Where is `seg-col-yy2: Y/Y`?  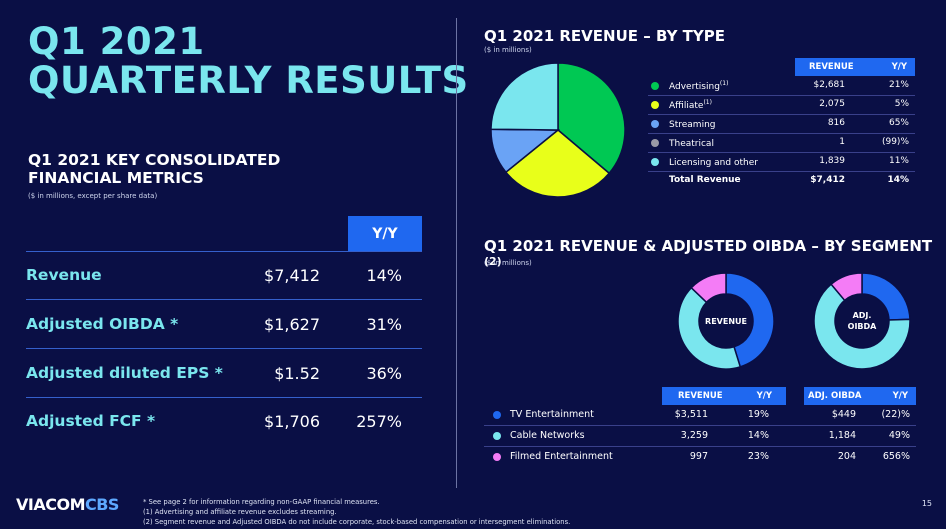 seg-col-yy2: Y/Y is located at coordinates (900, 396).